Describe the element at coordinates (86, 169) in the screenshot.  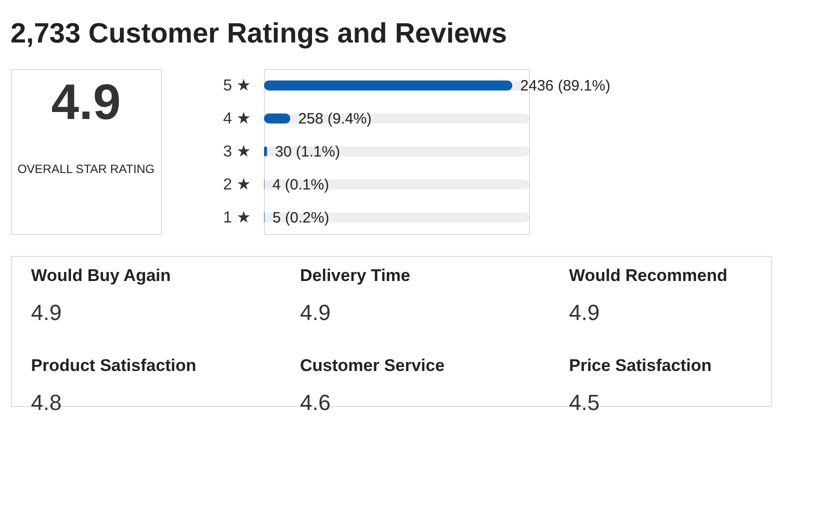
I see `text: OVERALL STAR RATING` at that location.